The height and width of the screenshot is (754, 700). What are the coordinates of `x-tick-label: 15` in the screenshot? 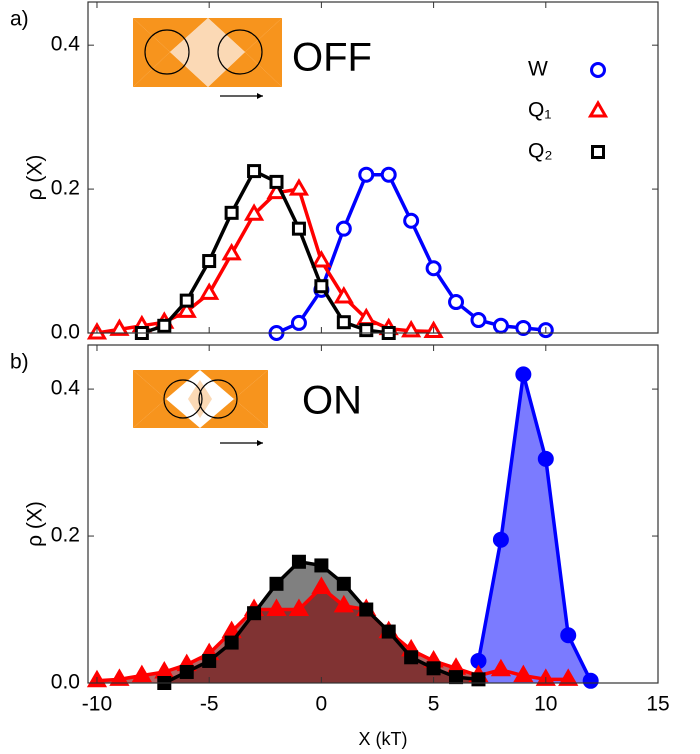 It's located at (657, 704).